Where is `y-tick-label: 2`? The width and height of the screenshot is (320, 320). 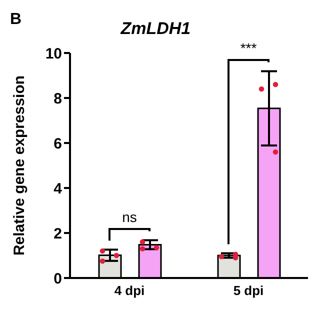
y-tick-label: 2 is located at coordinates (58, 233).